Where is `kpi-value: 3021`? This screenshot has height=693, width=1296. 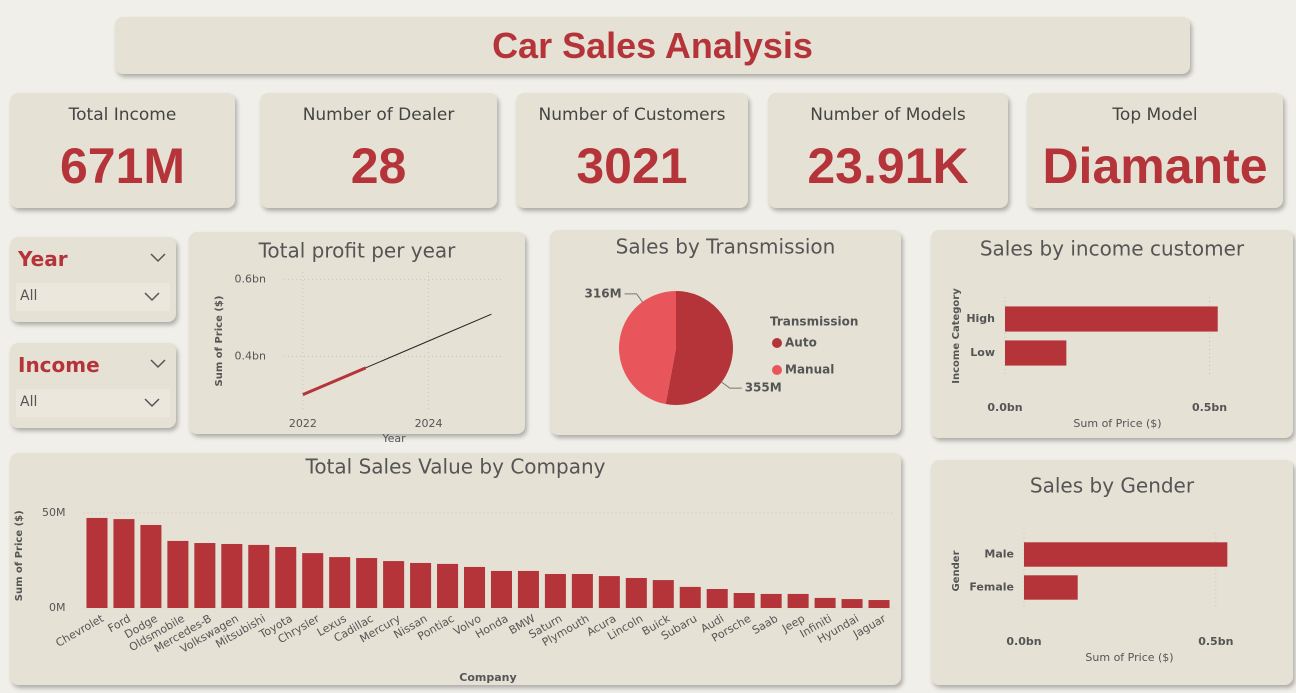
kpi-value: 3021 is located at coordinates (632, 166).